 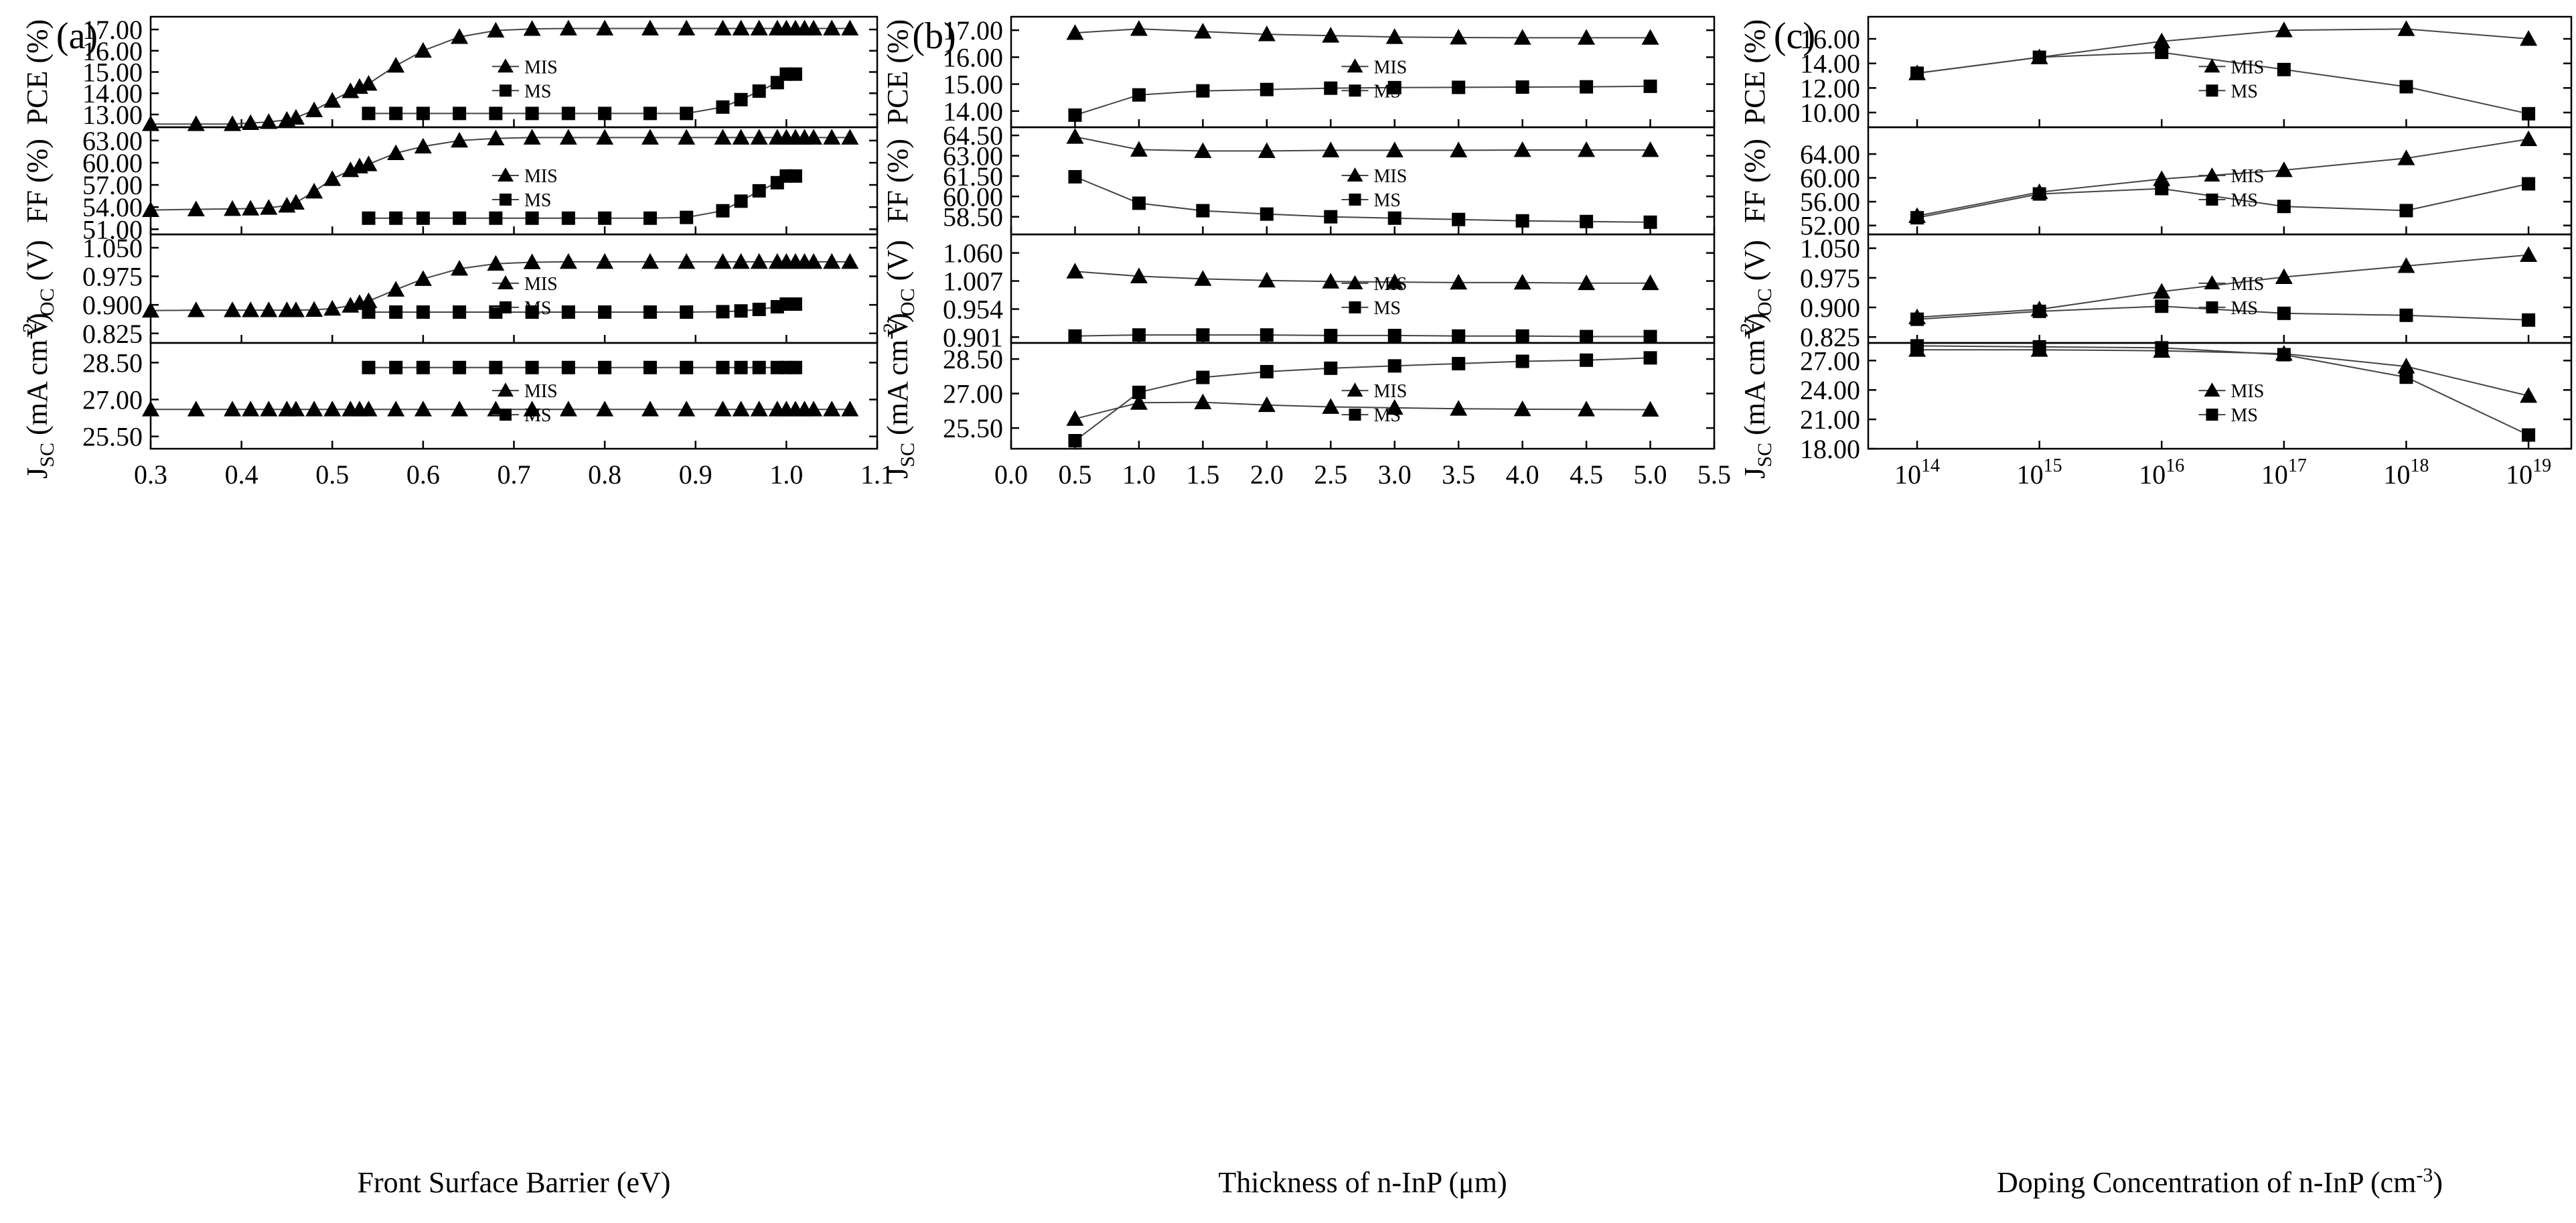 What do you see at coordinates (423, 474) in the screenshot?
I see `x-tick-label: 0.6` at bounding box center [423, 474].